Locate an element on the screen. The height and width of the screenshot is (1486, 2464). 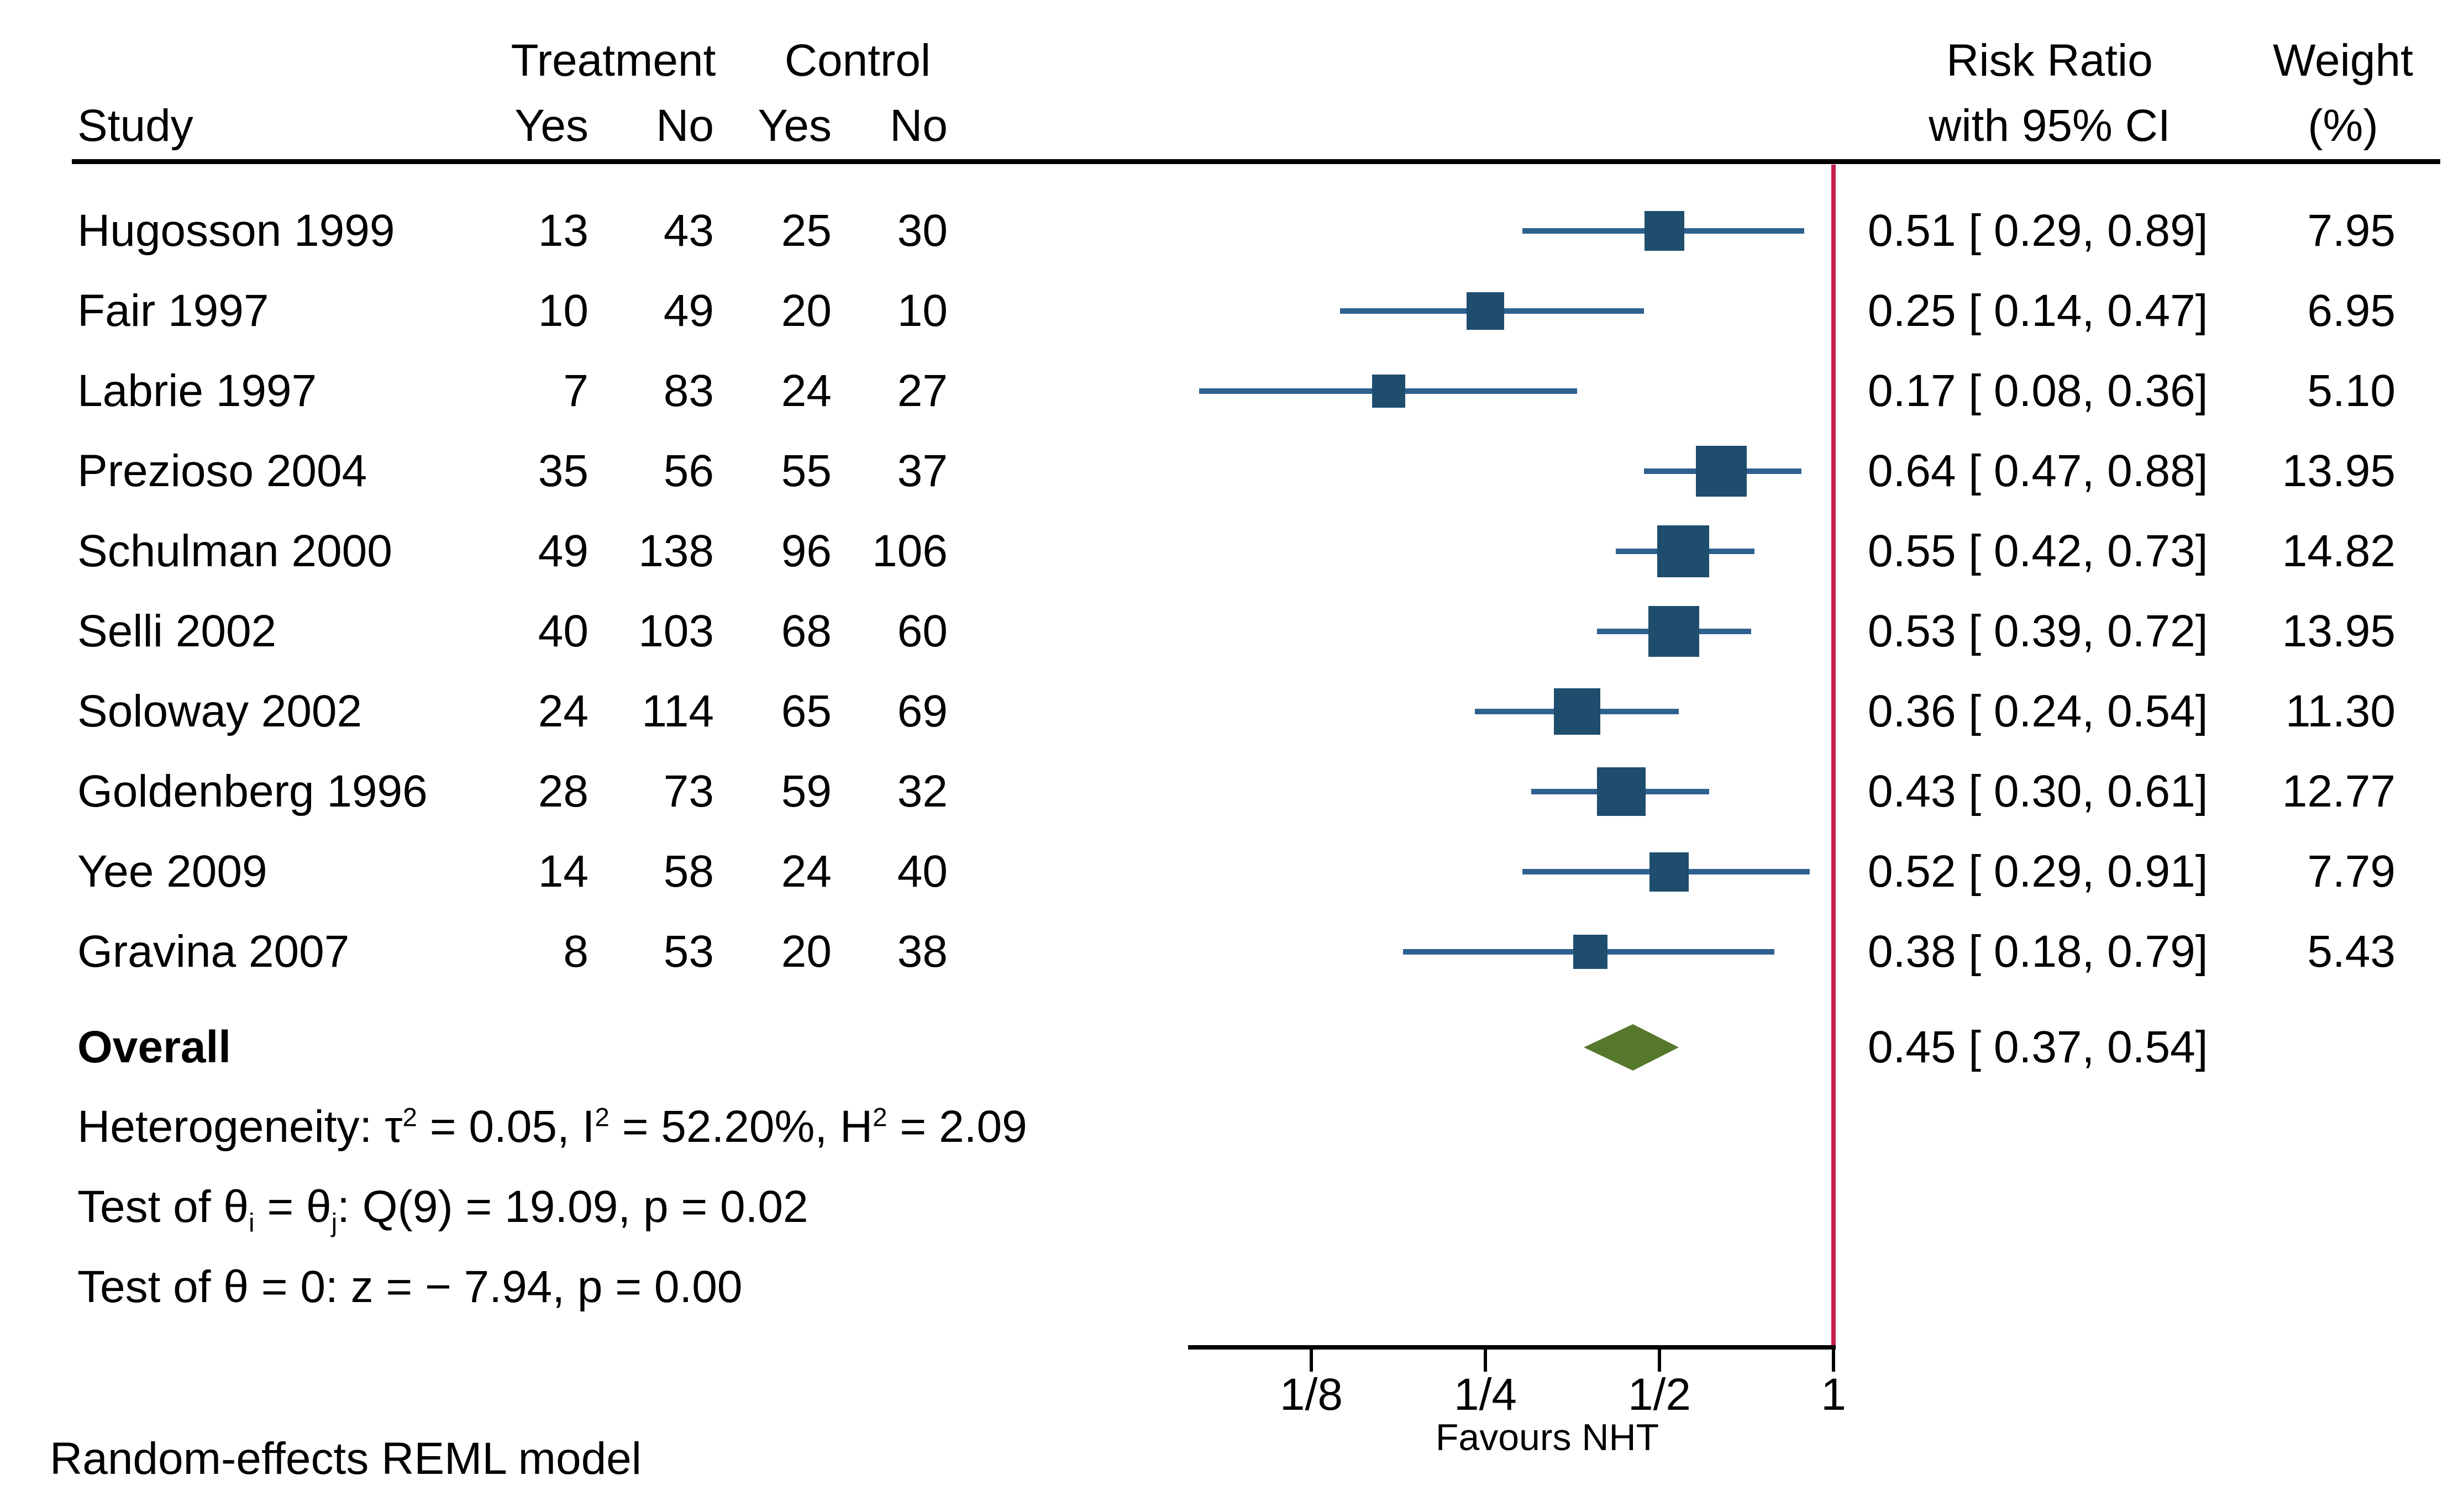
risk-ratio-ci-text: 0.43 [ 0.30, 0.61] is located at coordinates (2038, 791).